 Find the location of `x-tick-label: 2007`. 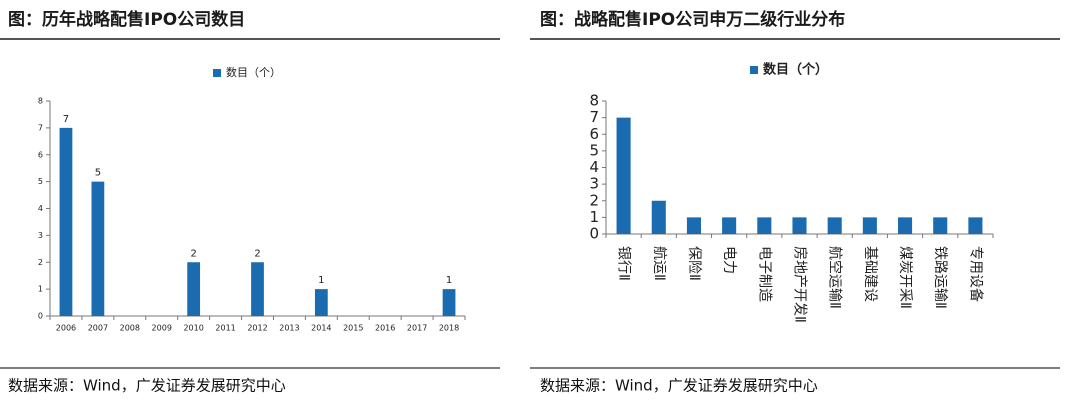

x-tick-label: 2007 is located at coordinates (98, 328).